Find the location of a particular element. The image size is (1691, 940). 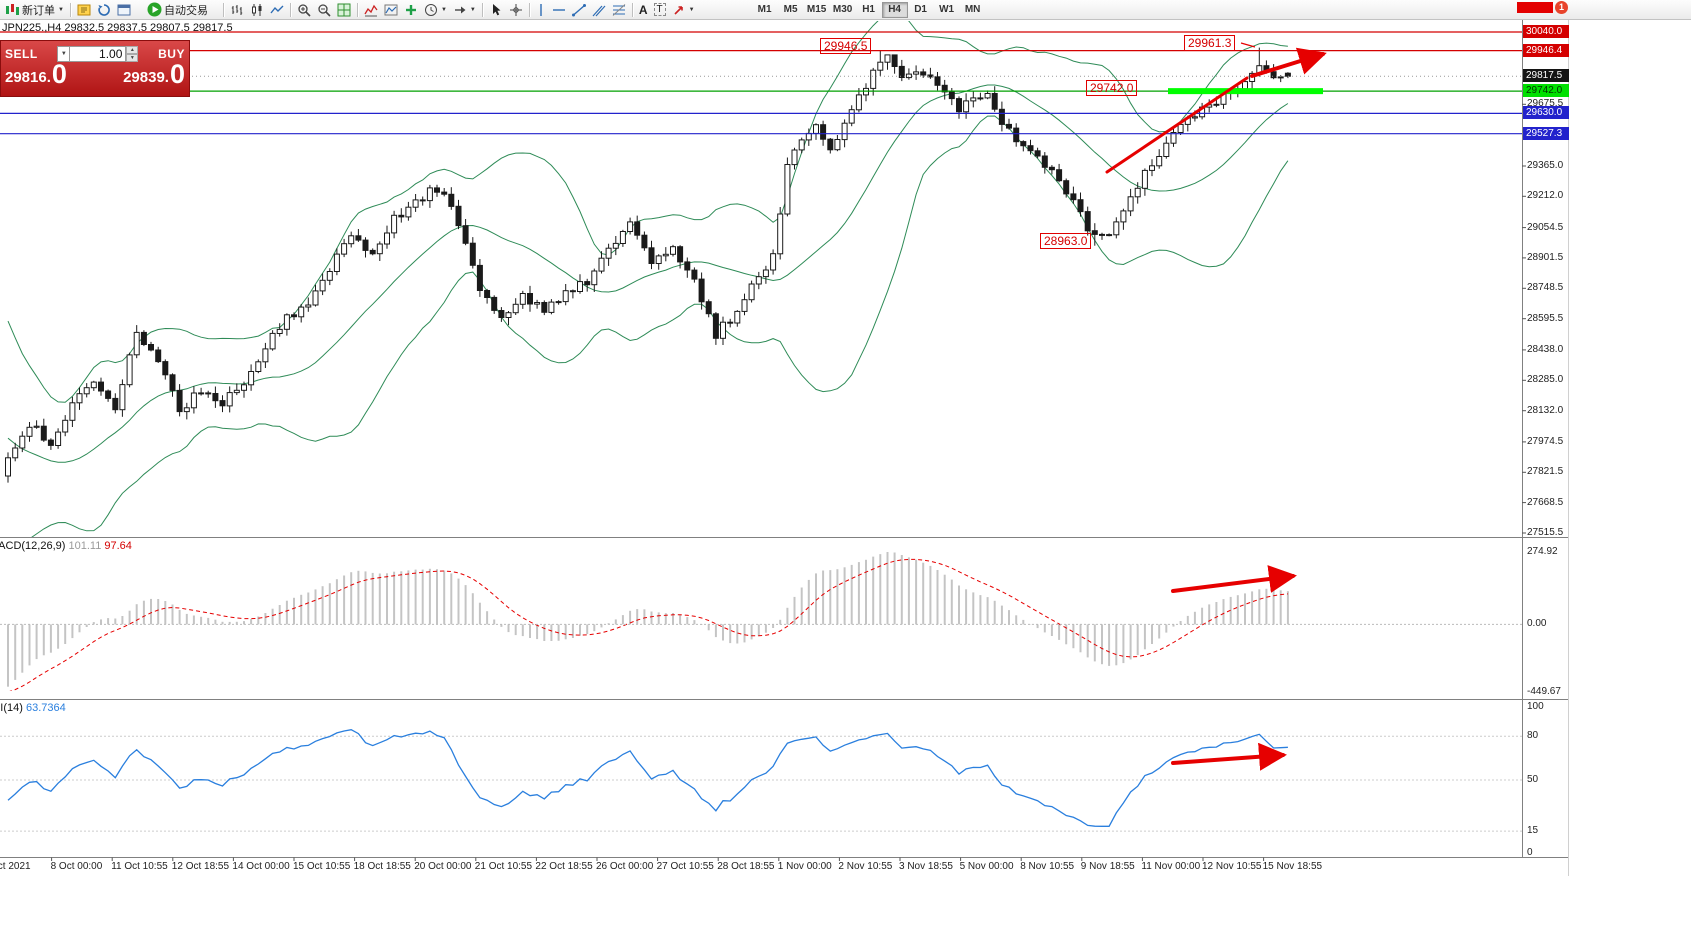

volume-up-icon: ▲ is located at coordinates (132, 49).